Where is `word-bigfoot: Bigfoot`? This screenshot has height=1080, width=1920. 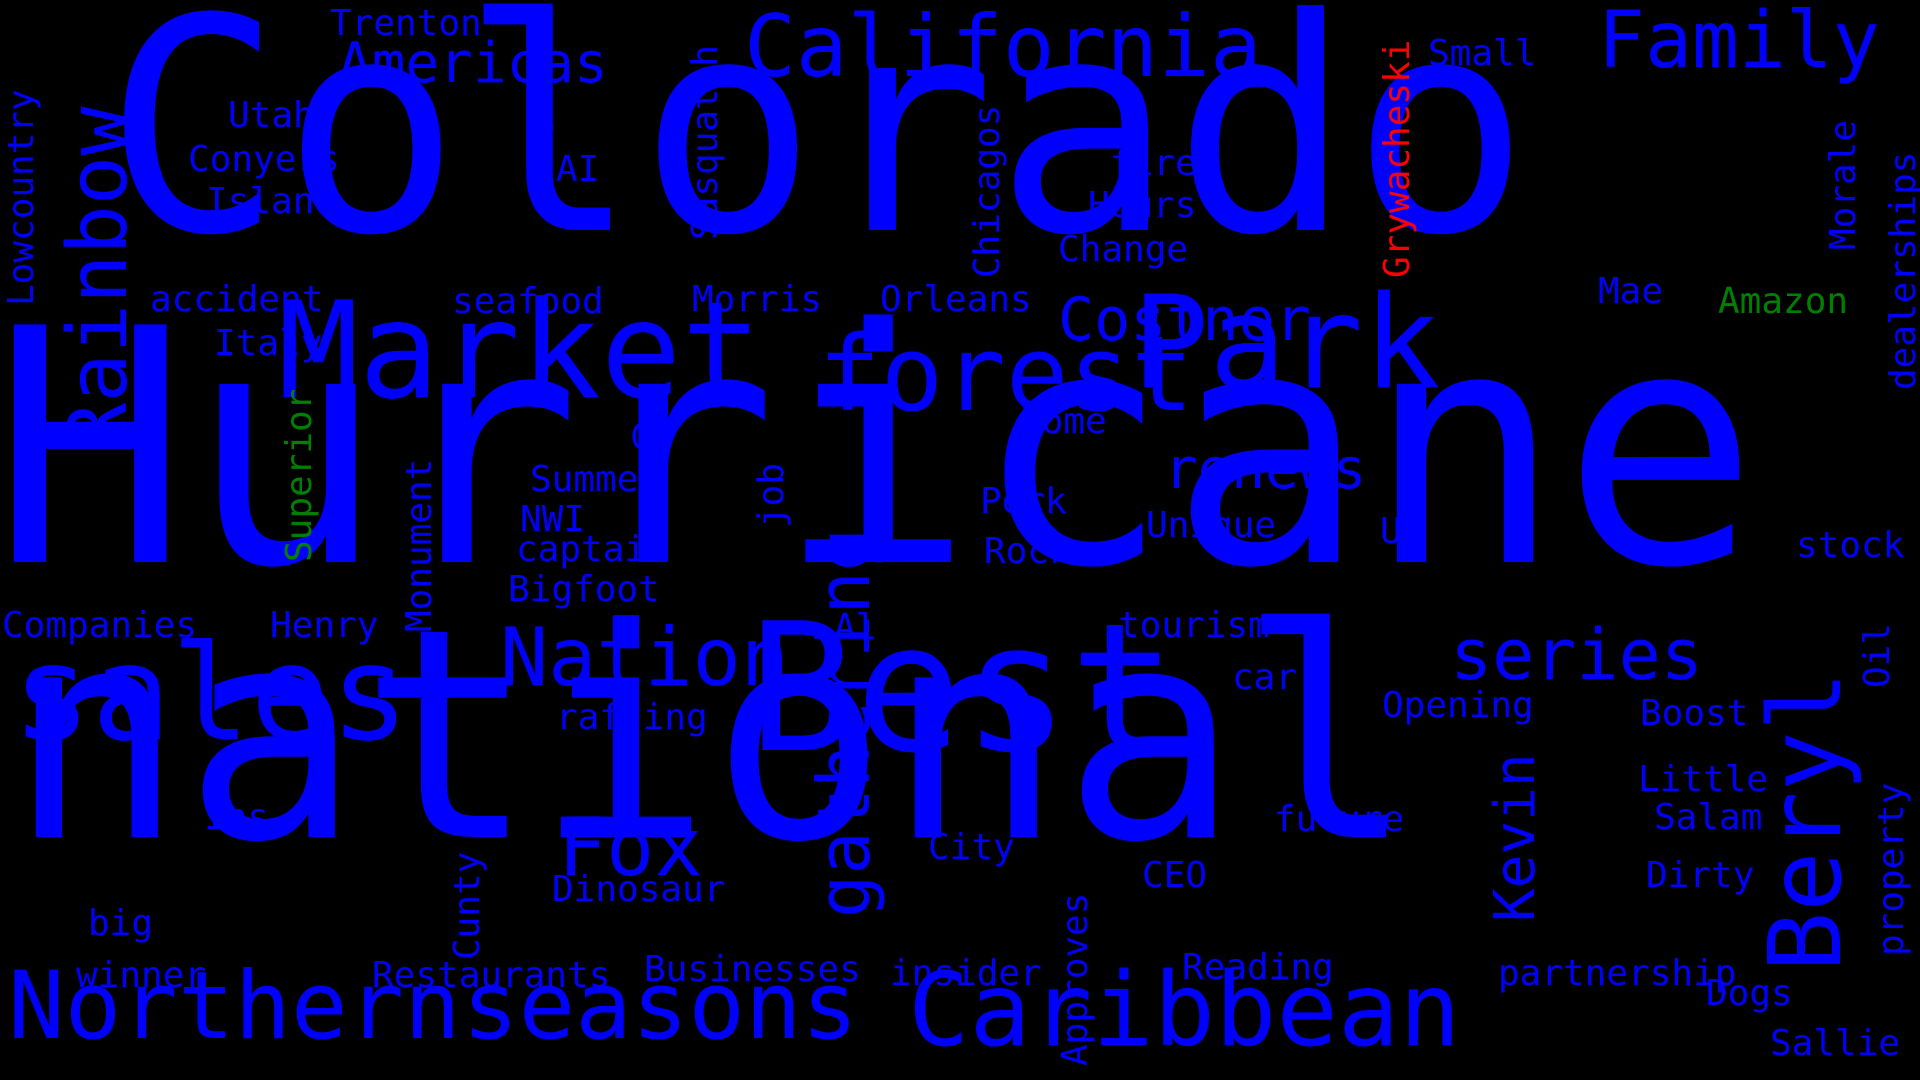 word-bigfoot: Bigfoot is located at coordinates (584, 589).